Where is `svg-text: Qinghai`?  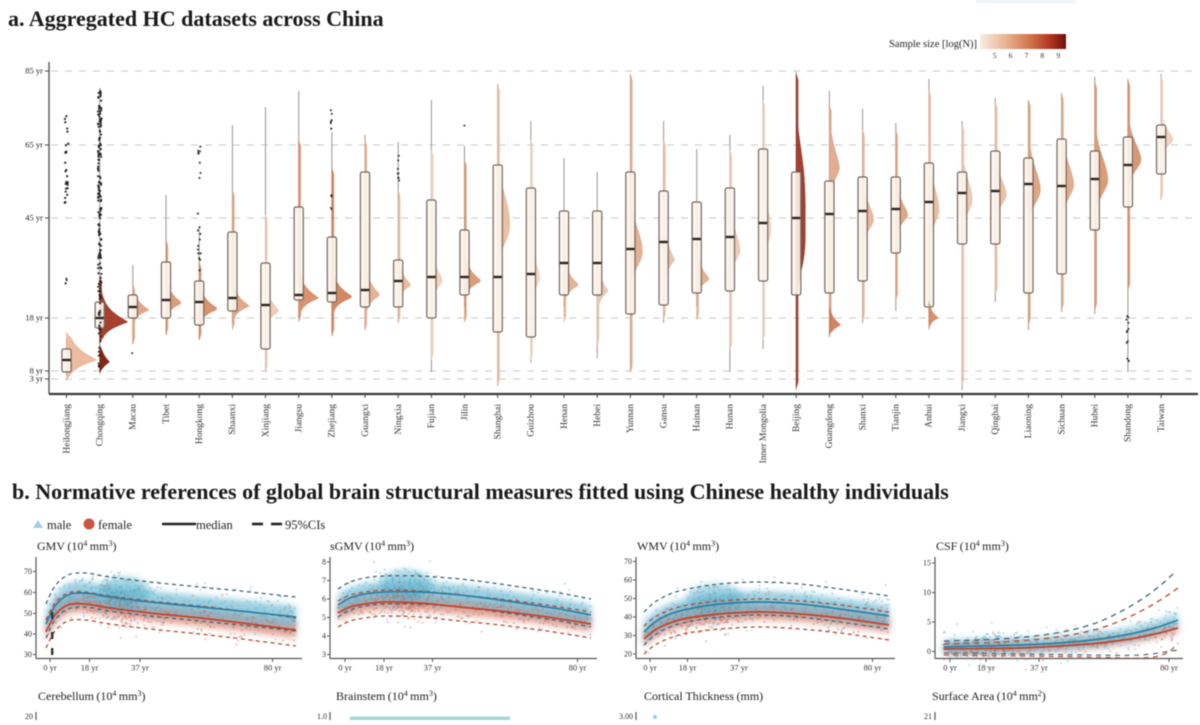 svg-text: Qinghai is located at coordinates (996, 419).